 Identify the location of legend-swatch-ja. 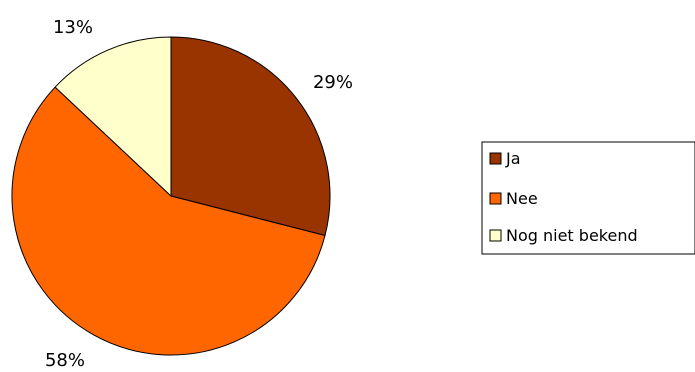
(495, 158).